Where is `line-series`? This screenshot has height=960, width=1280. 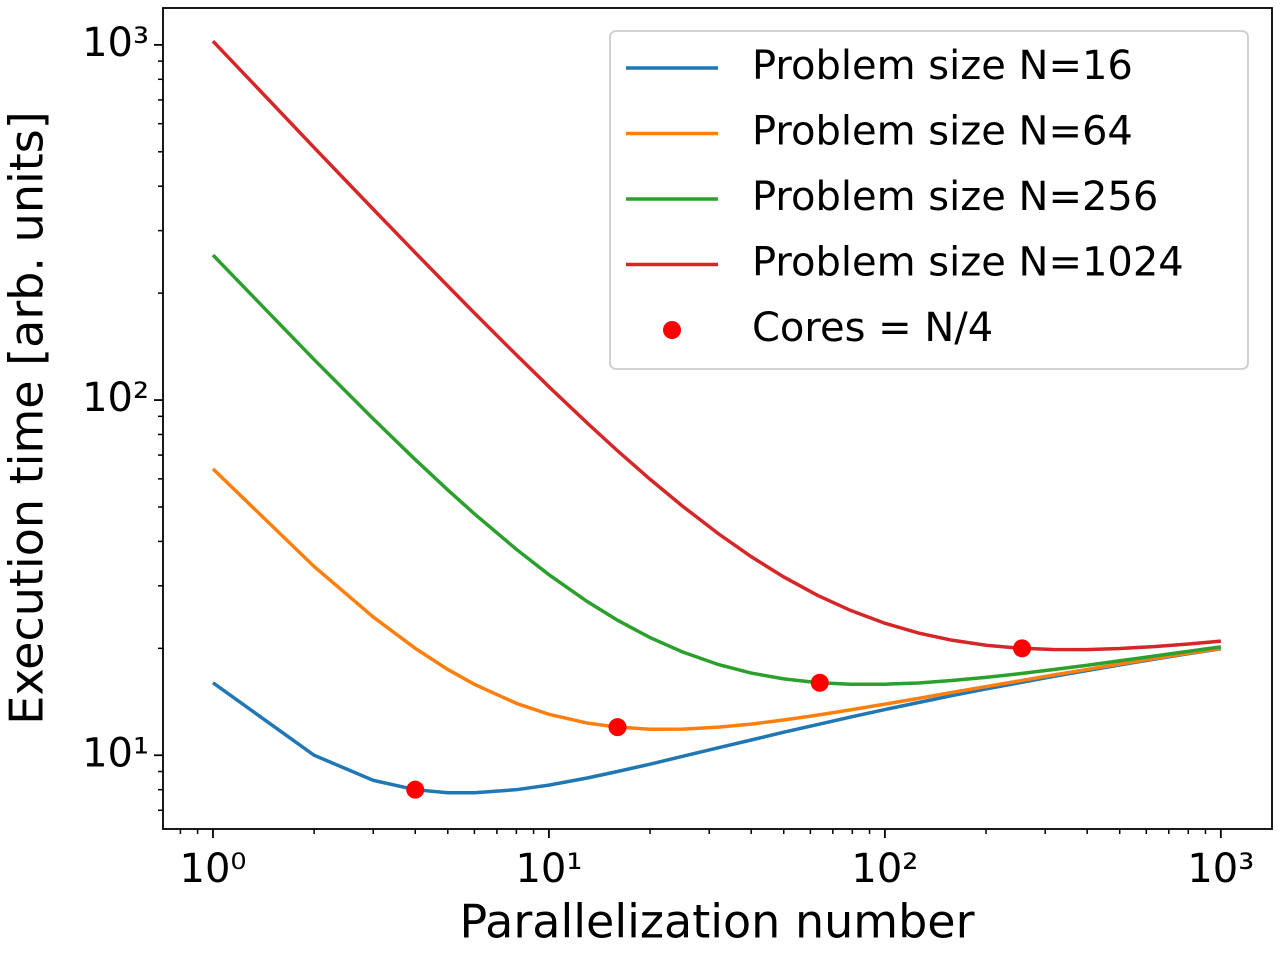
line-series is located at coordinates (716, 720).